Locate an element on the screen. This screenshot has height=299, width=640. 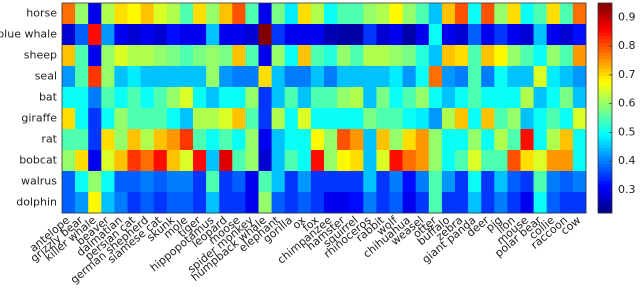
y-tick-label: bat is located at coordinates (48, 97).